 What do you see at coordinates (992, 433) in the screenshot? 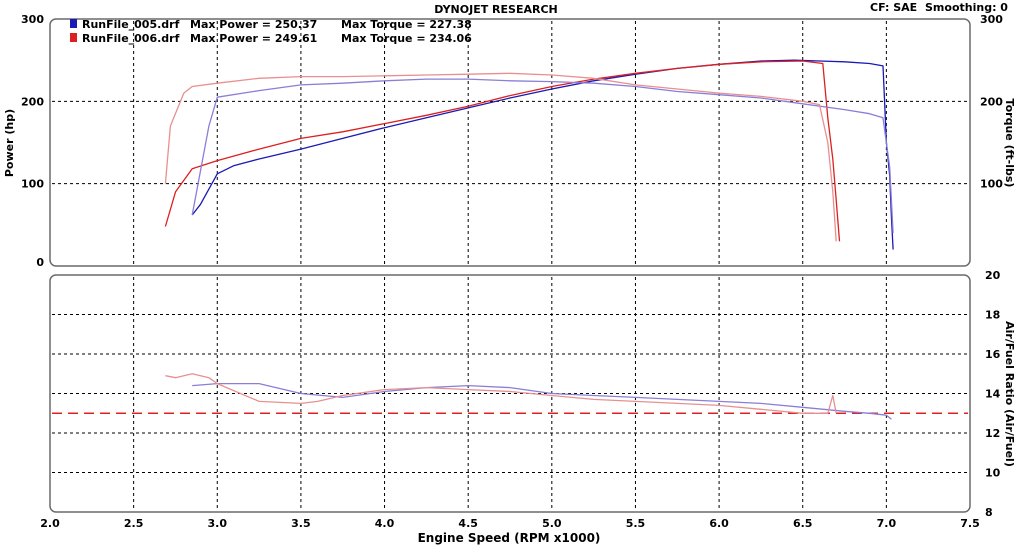
I see `y-tick-label-afr: 12` at bounding box center [992, 433].